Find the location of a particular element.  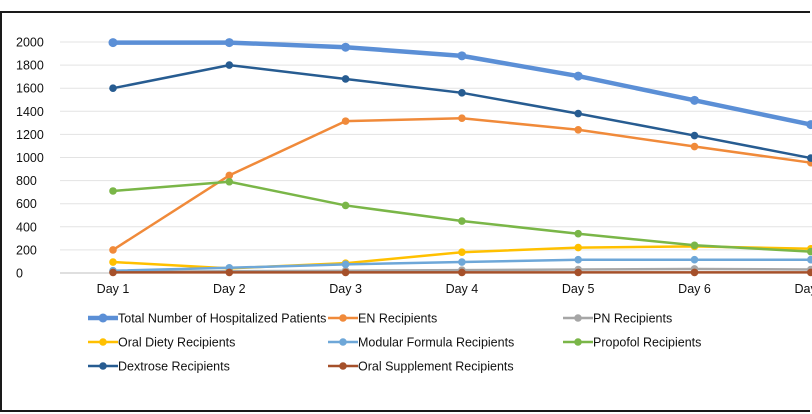

x-tick-label-7: Day 7 is located at coordinates (803, 289).